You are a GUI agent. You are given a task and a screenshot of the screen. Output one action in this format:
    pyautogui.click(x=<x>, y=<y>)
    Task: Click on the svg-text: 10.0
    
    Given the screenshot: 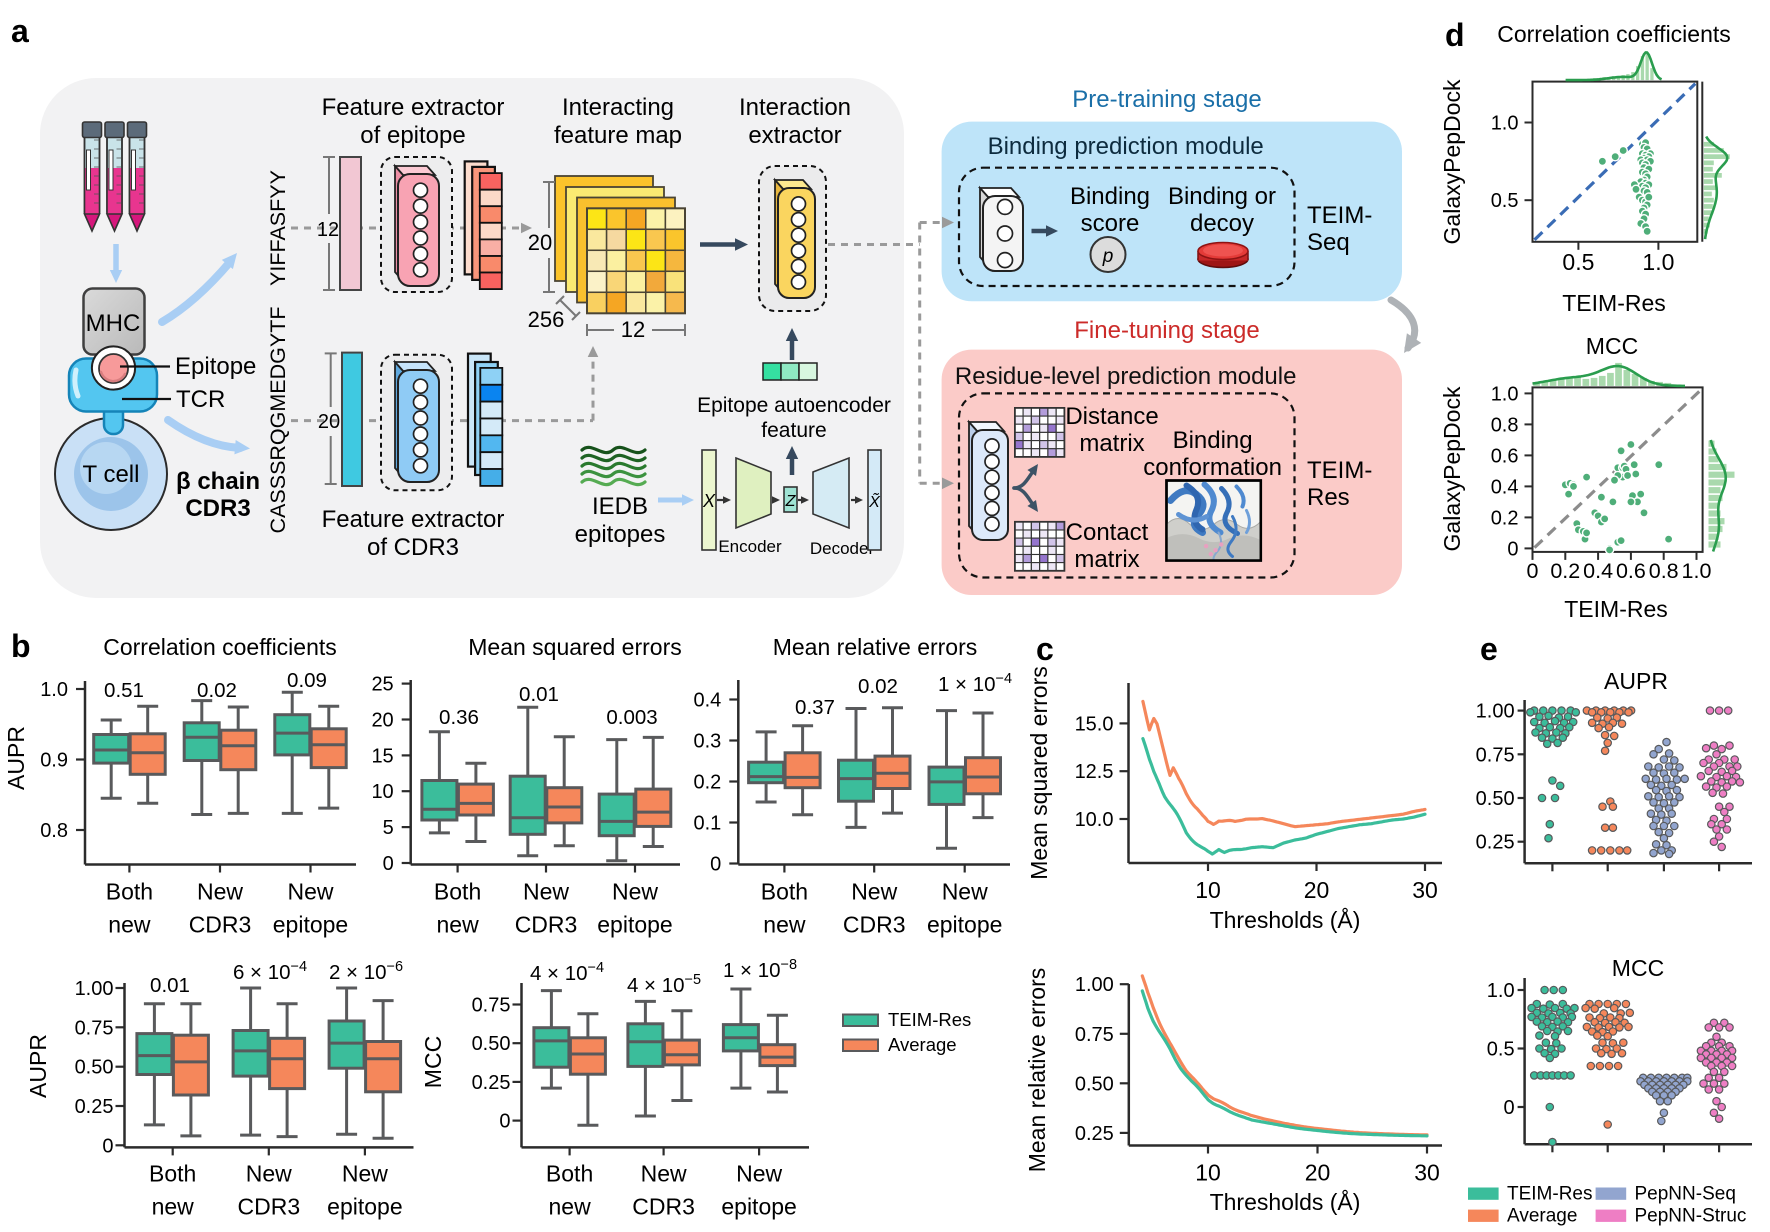 What is the action you would take?
    pyautogui.click(x=1094, y=820)
    